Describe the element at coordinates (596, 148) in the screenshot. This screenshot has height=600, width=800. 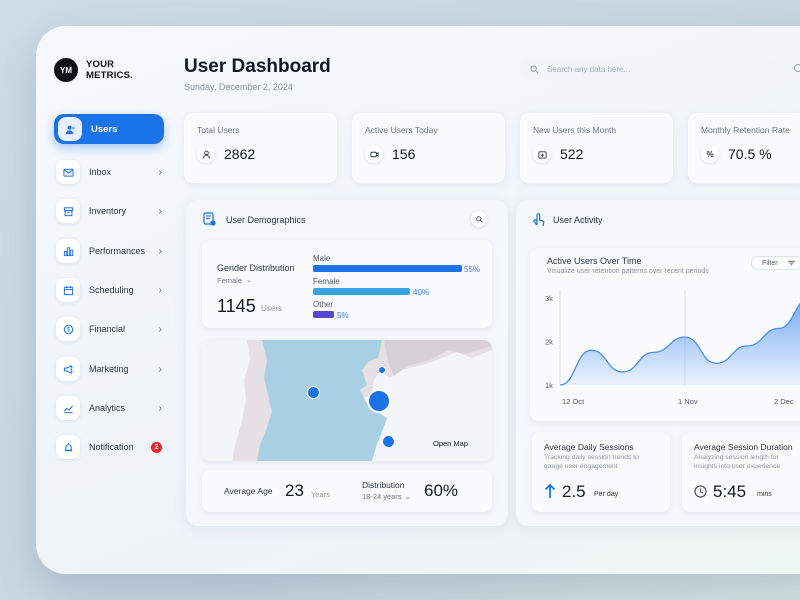
I see `stat-card-new-users: New Users this Month 522` at that location.